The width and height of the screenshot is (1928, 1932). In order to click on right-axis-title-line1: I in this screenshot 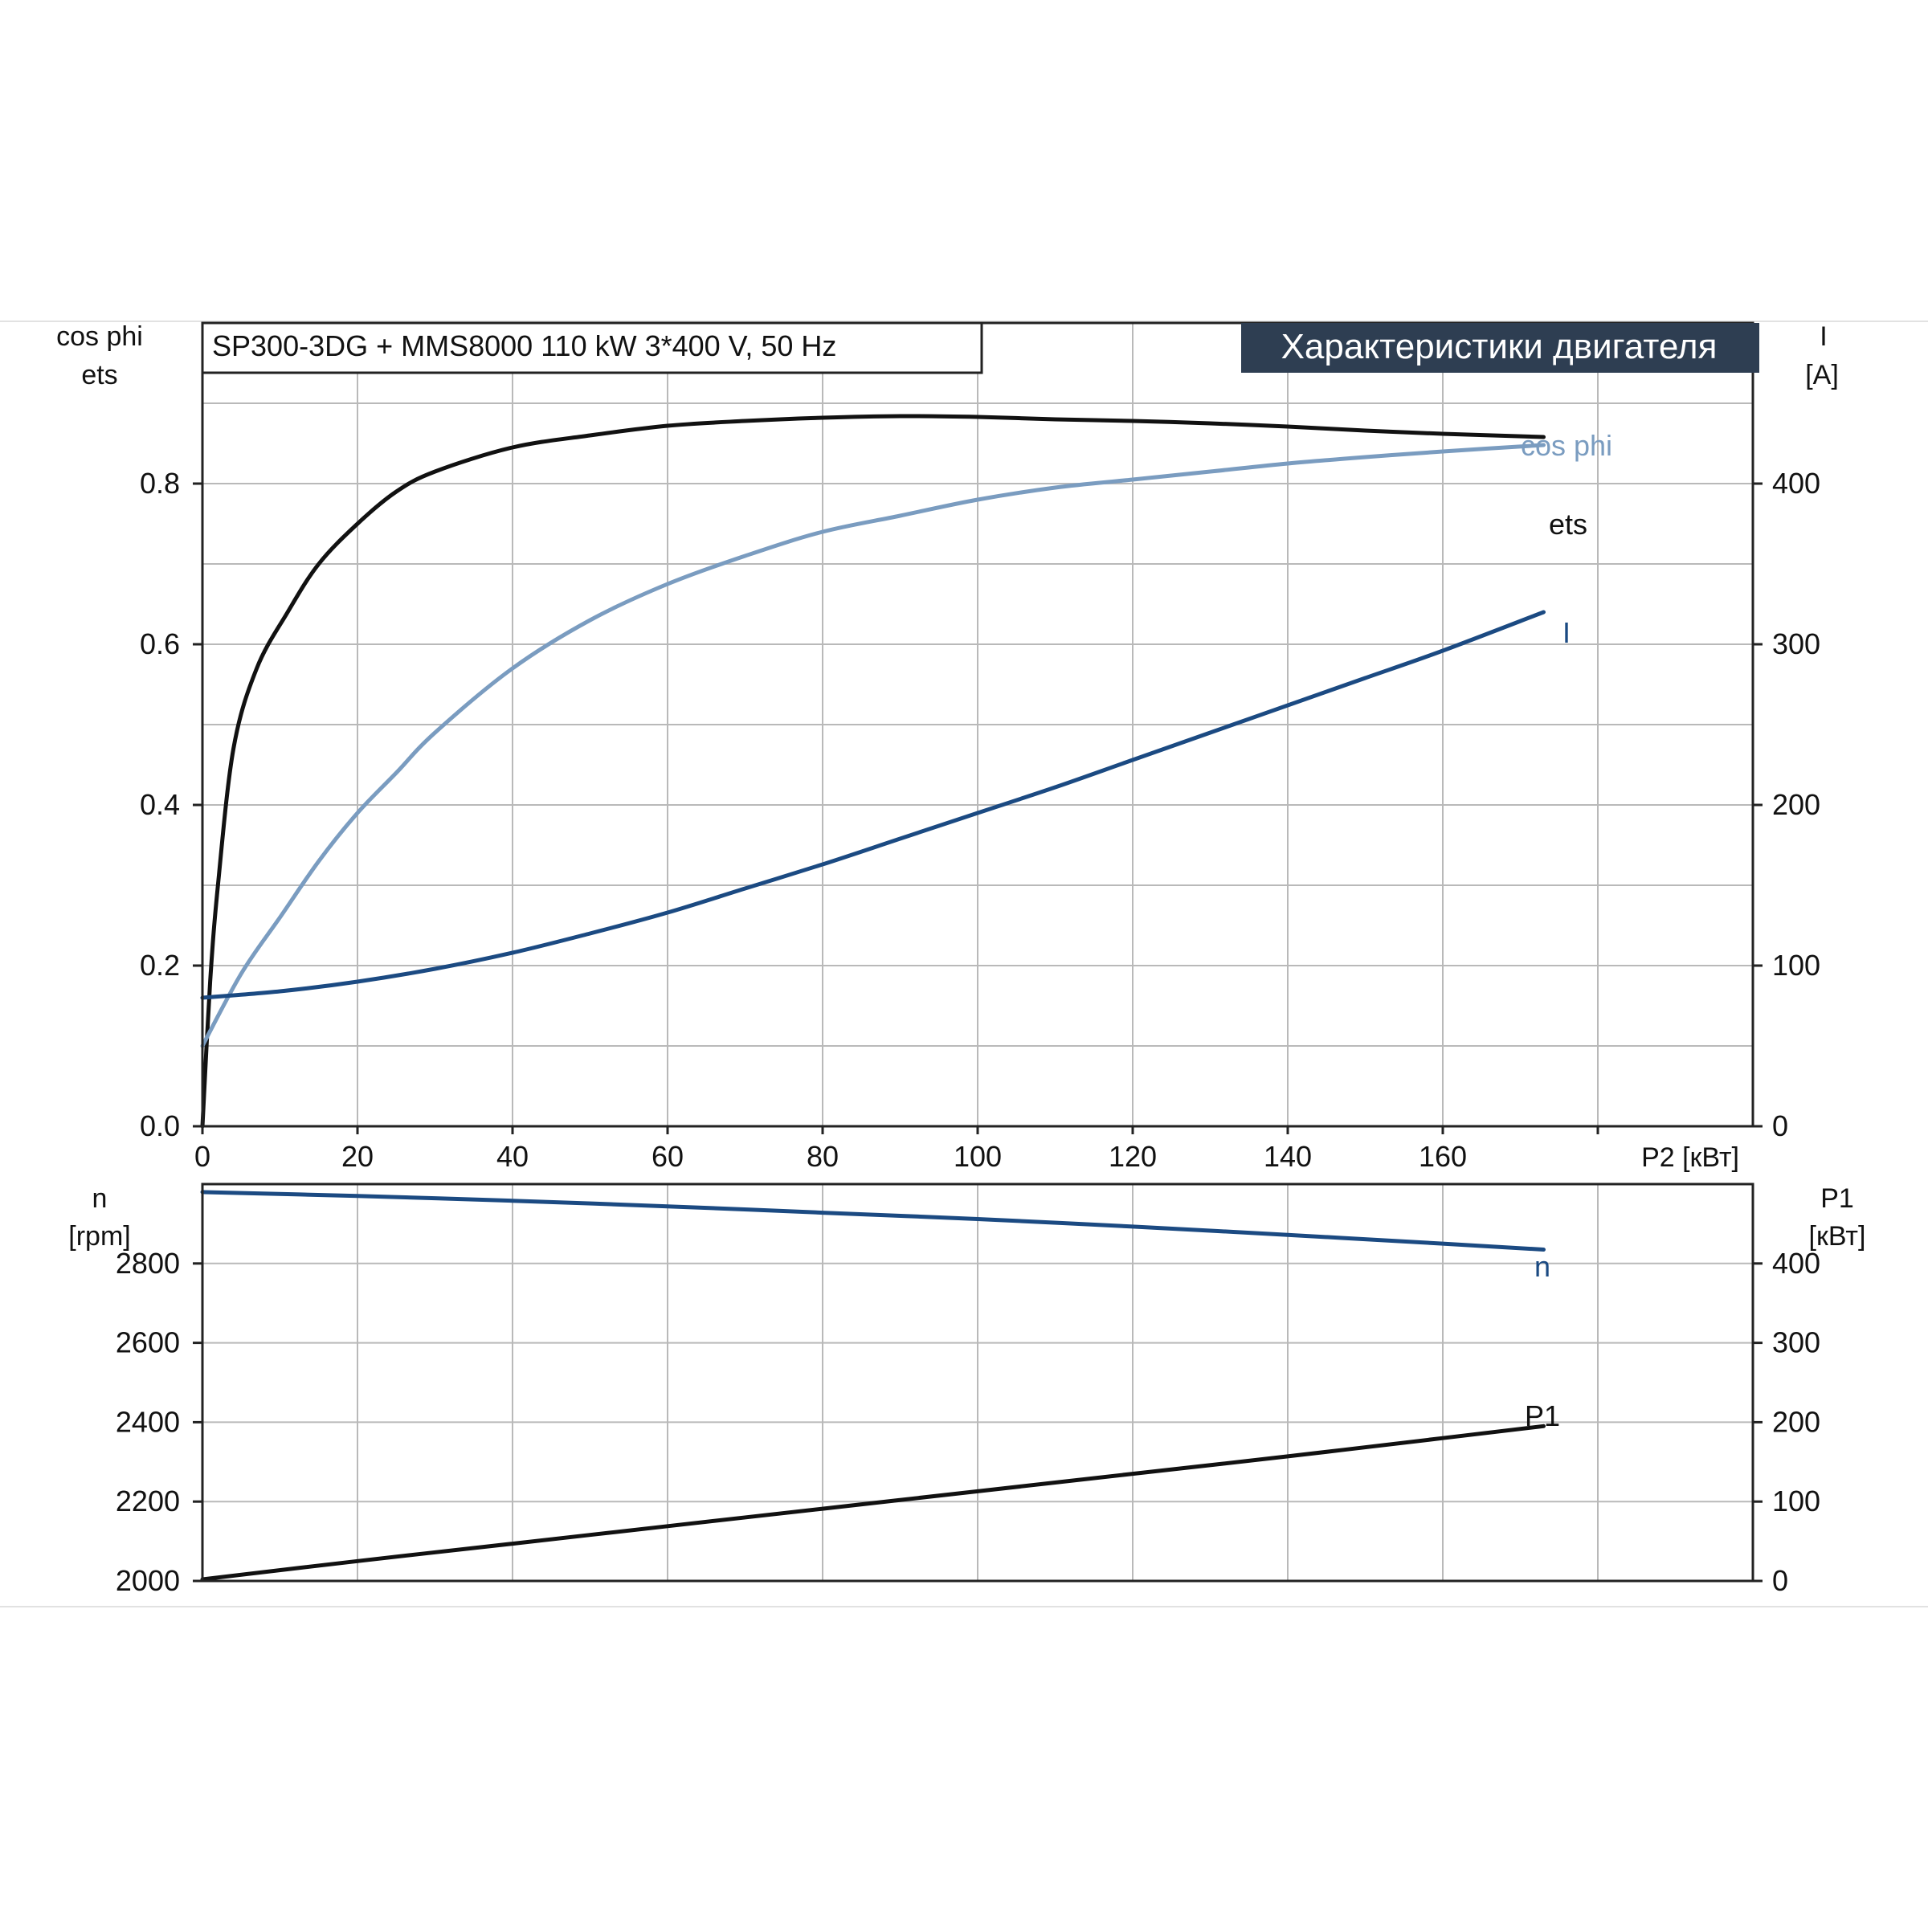, I will do `click(1824, 336)`.